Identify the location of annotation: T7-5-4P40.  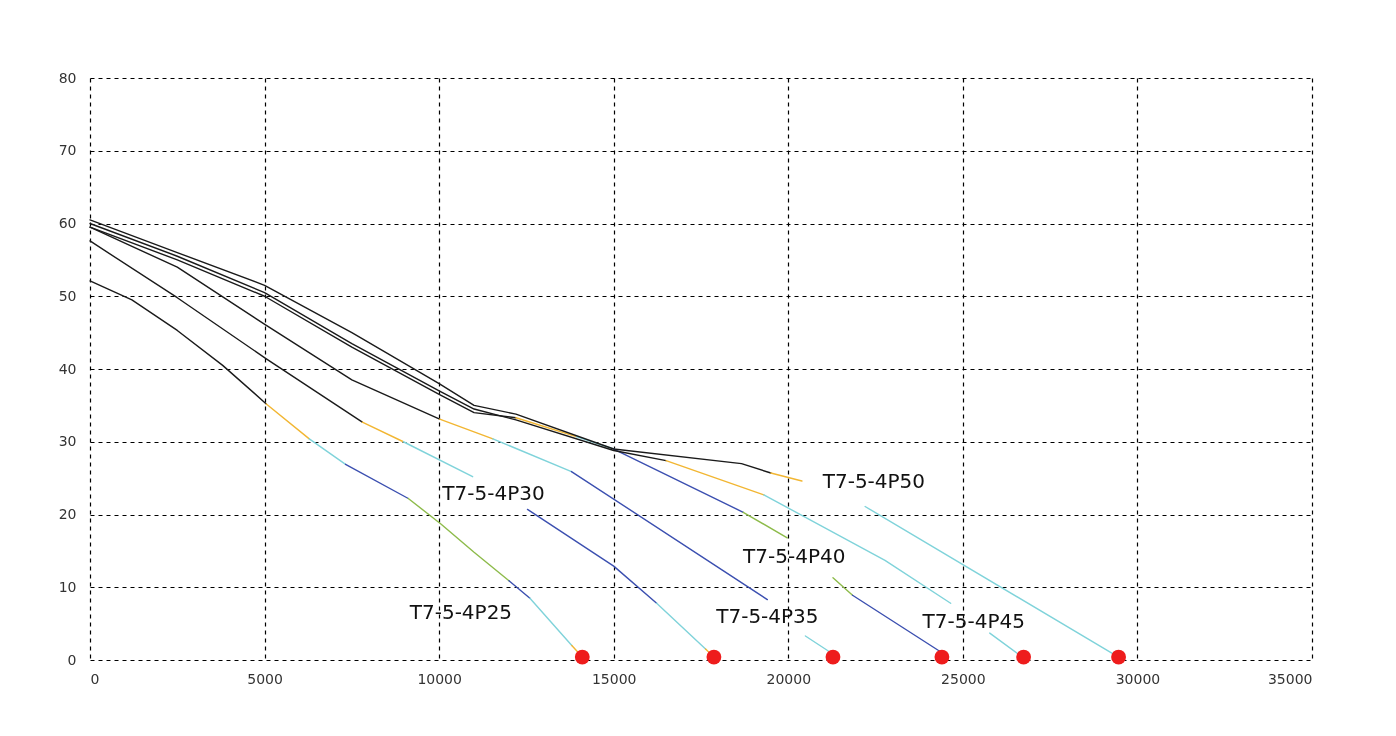
(794, 555).